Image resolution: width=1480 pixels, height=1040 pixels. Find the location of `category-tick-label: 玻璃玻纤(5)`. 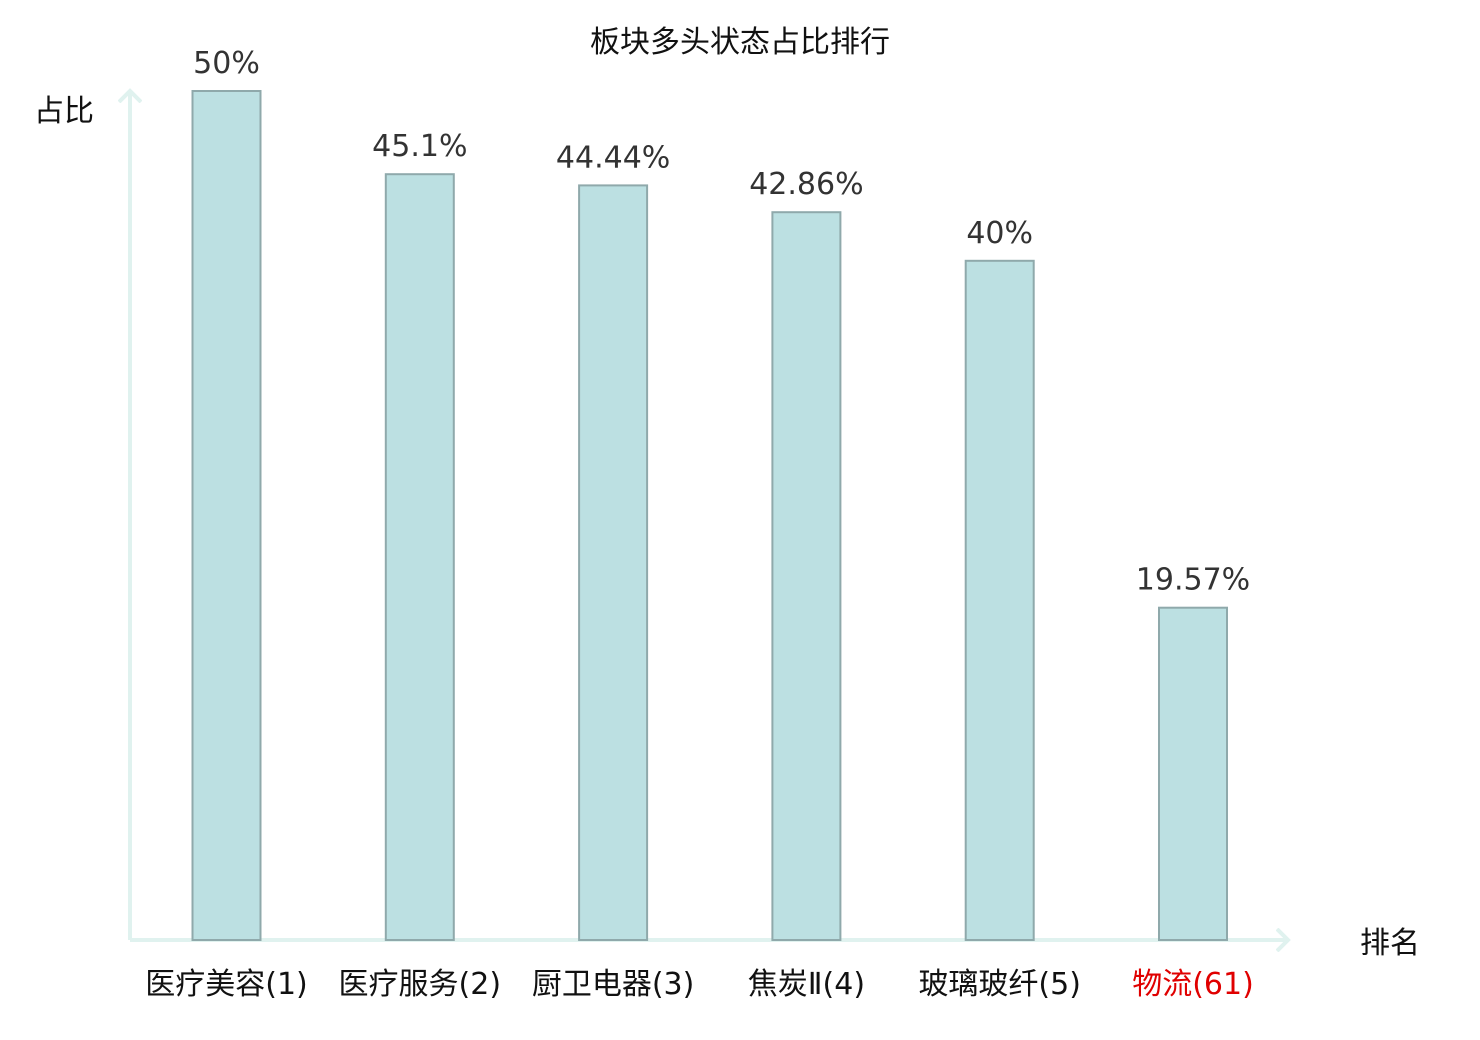

category-tick-label: 玻璃玻纤(5) is located at coordinates (999, 984).